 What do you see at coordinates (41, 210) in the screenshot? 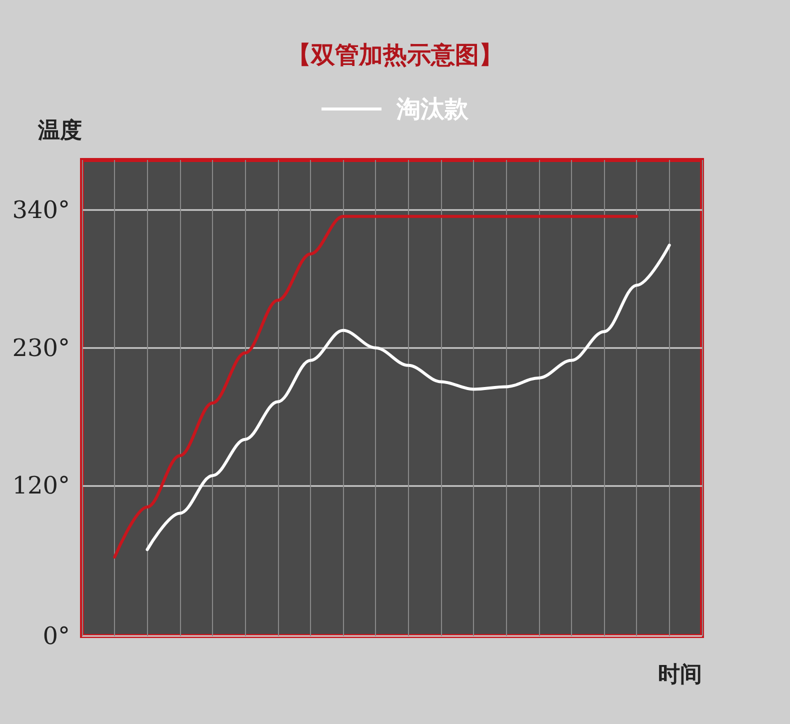
I see `y-tick-label: 340°` at bounding box center [41, 210].